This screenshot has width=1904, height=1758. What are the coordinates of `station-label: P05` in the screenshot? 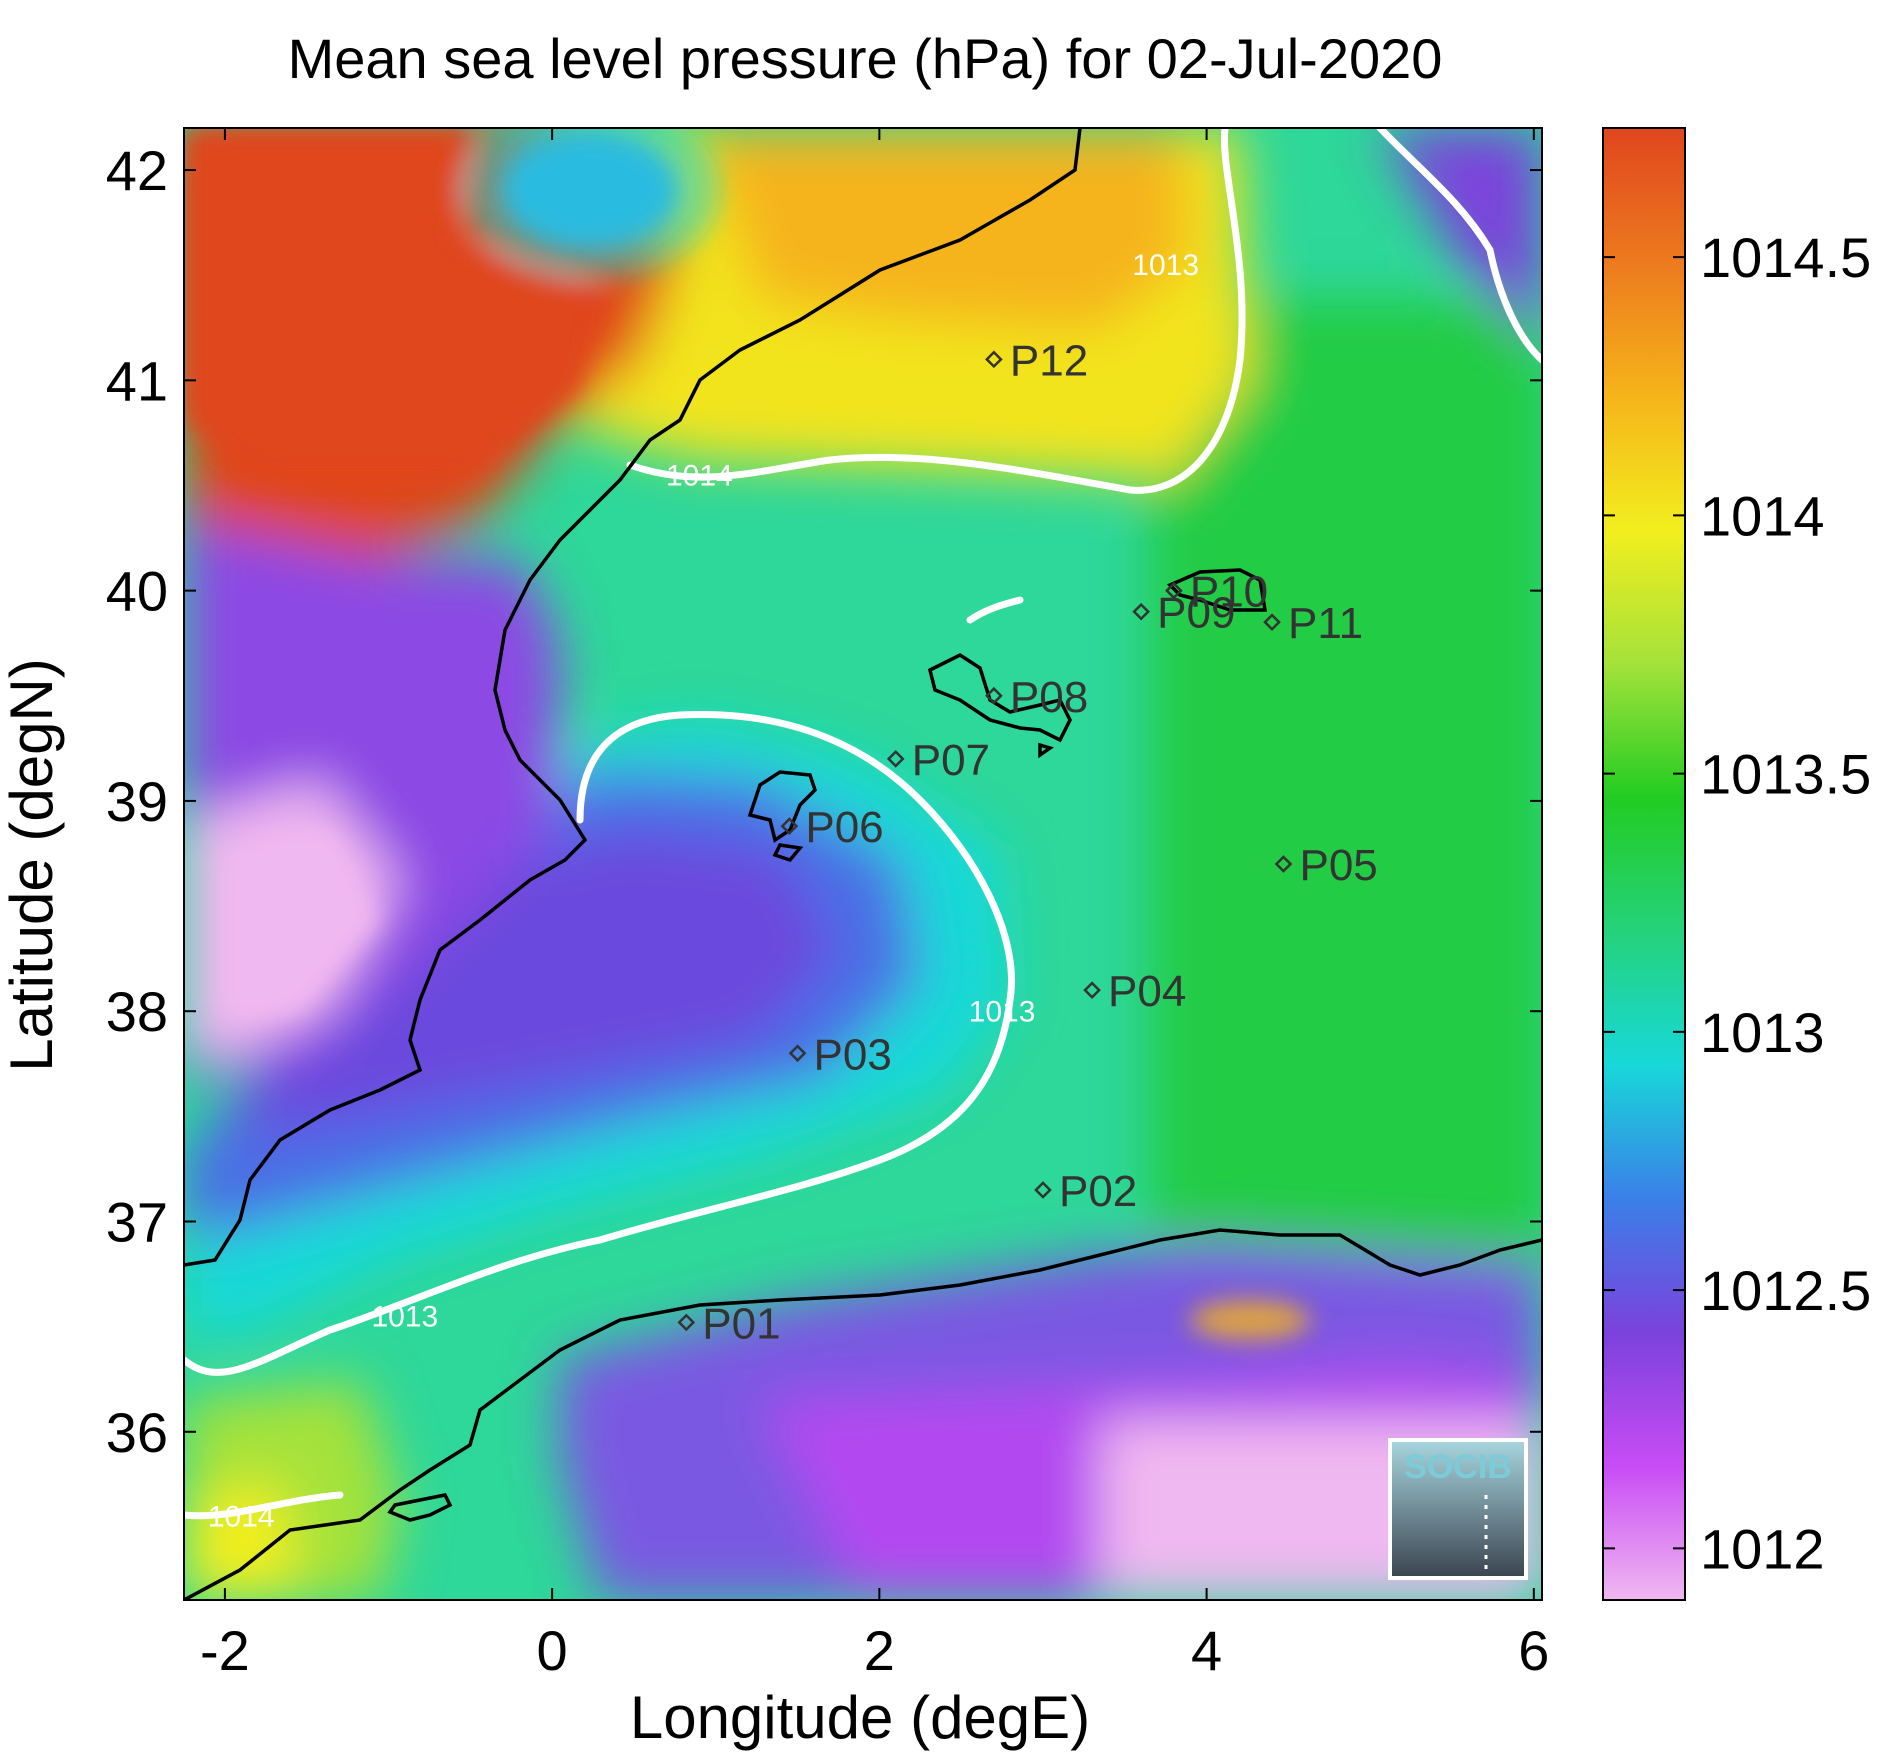 It's located at (1338, 865).